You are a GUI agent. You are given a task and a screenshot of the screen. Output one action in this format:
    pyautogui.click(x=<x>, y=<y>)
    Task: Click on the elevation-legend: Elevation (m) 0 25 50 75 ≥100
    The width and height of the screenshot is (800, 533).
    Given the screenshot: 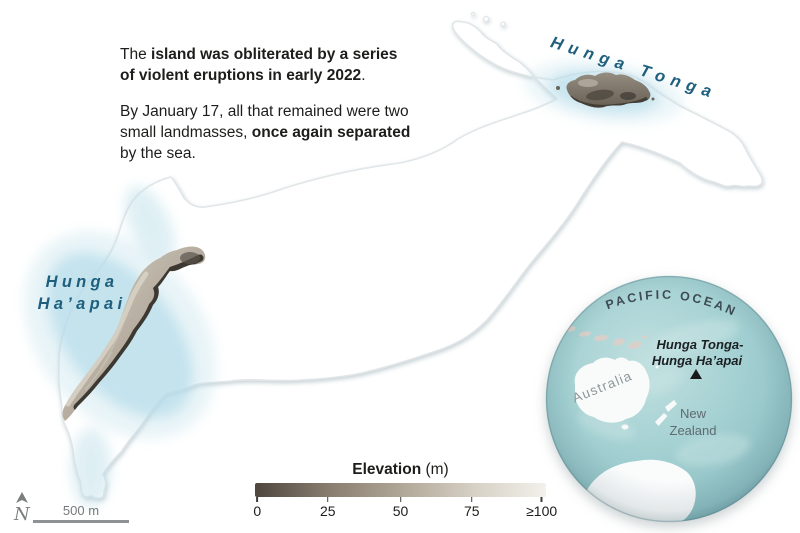 What is the action you would take?
    pyautogui.click(x=405, y=491)
    